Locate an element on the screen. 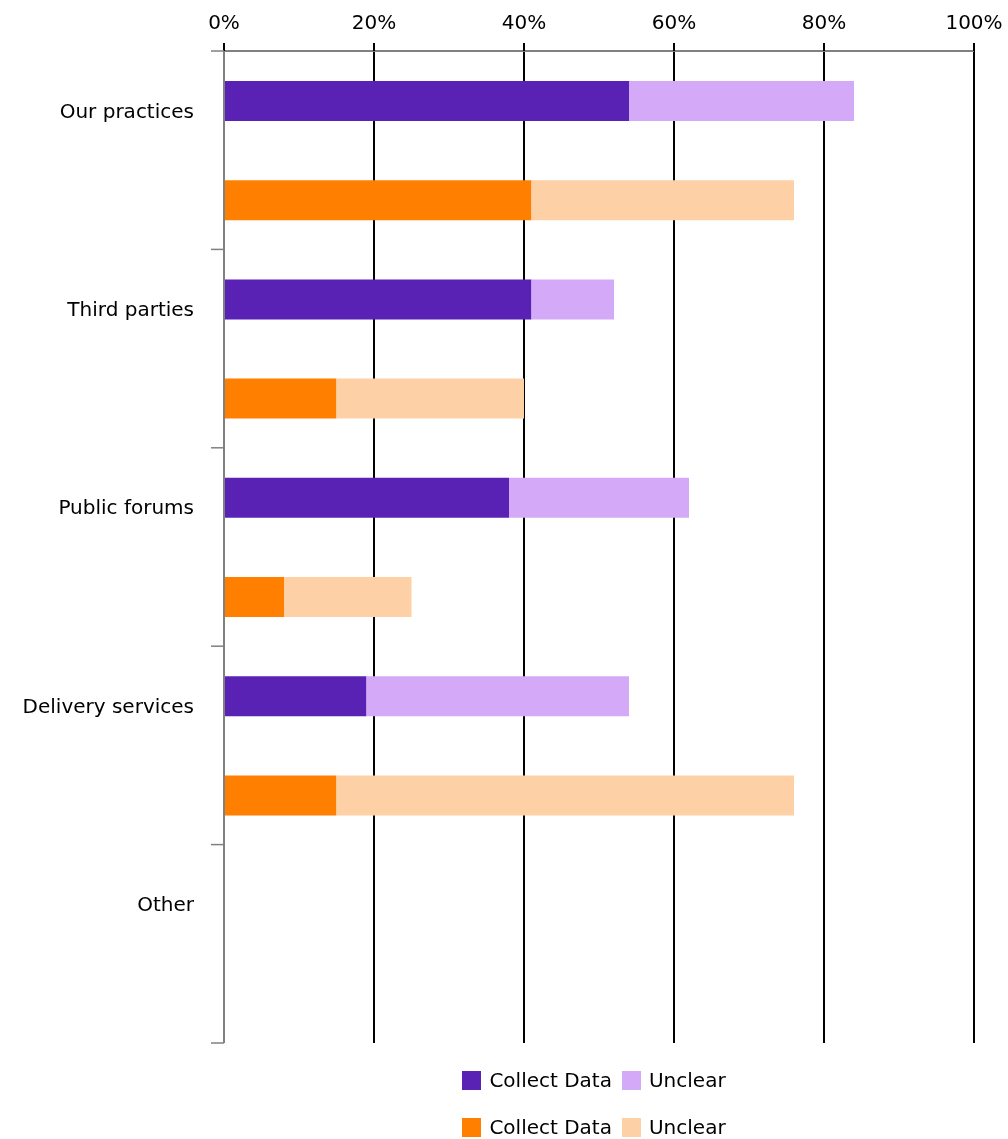 This screenshot has height=1139, width=1008. y-tick-label: Public forums is located at coordinates (126, 507).